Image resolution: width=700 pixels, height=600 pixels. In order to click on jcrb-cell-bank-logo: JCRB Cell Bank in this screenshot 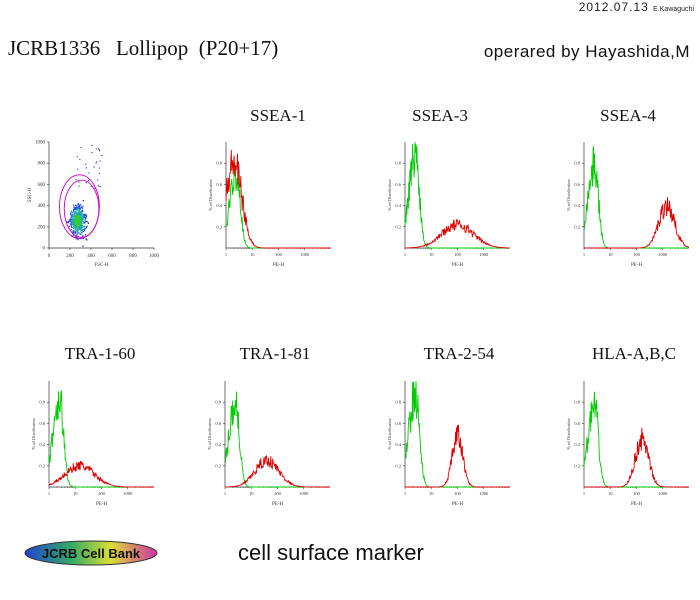, I will do `click(91, 553)`.